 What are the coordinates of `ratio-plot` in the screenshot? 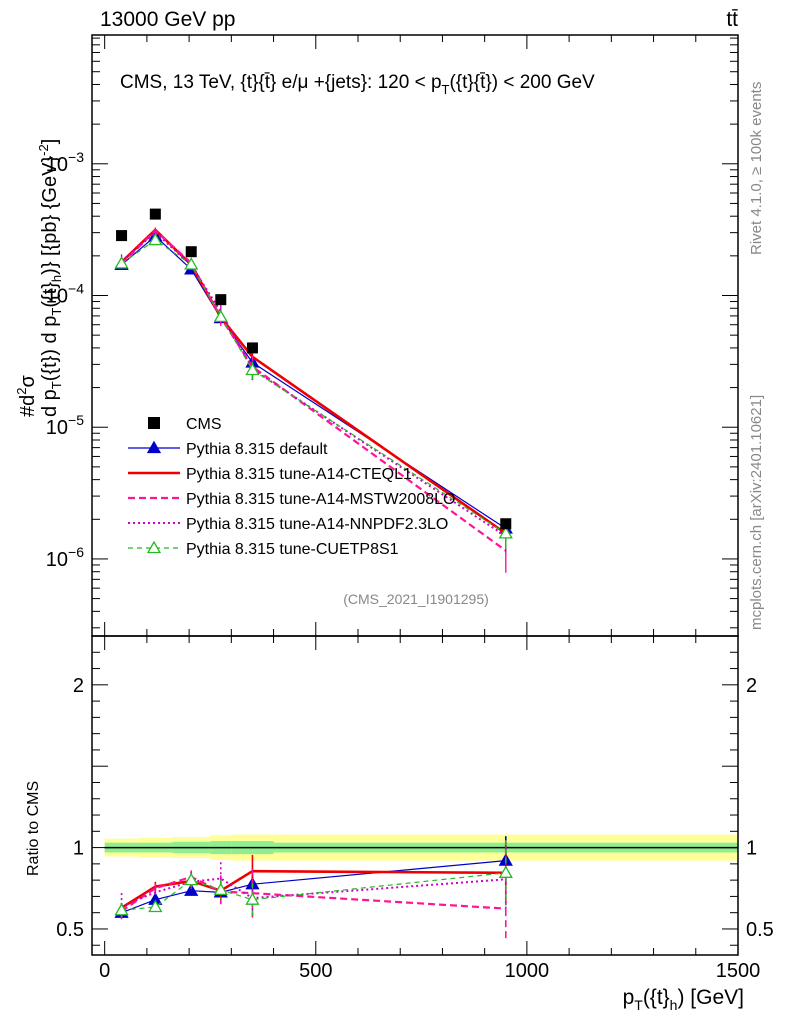 It's located at (421, 888).